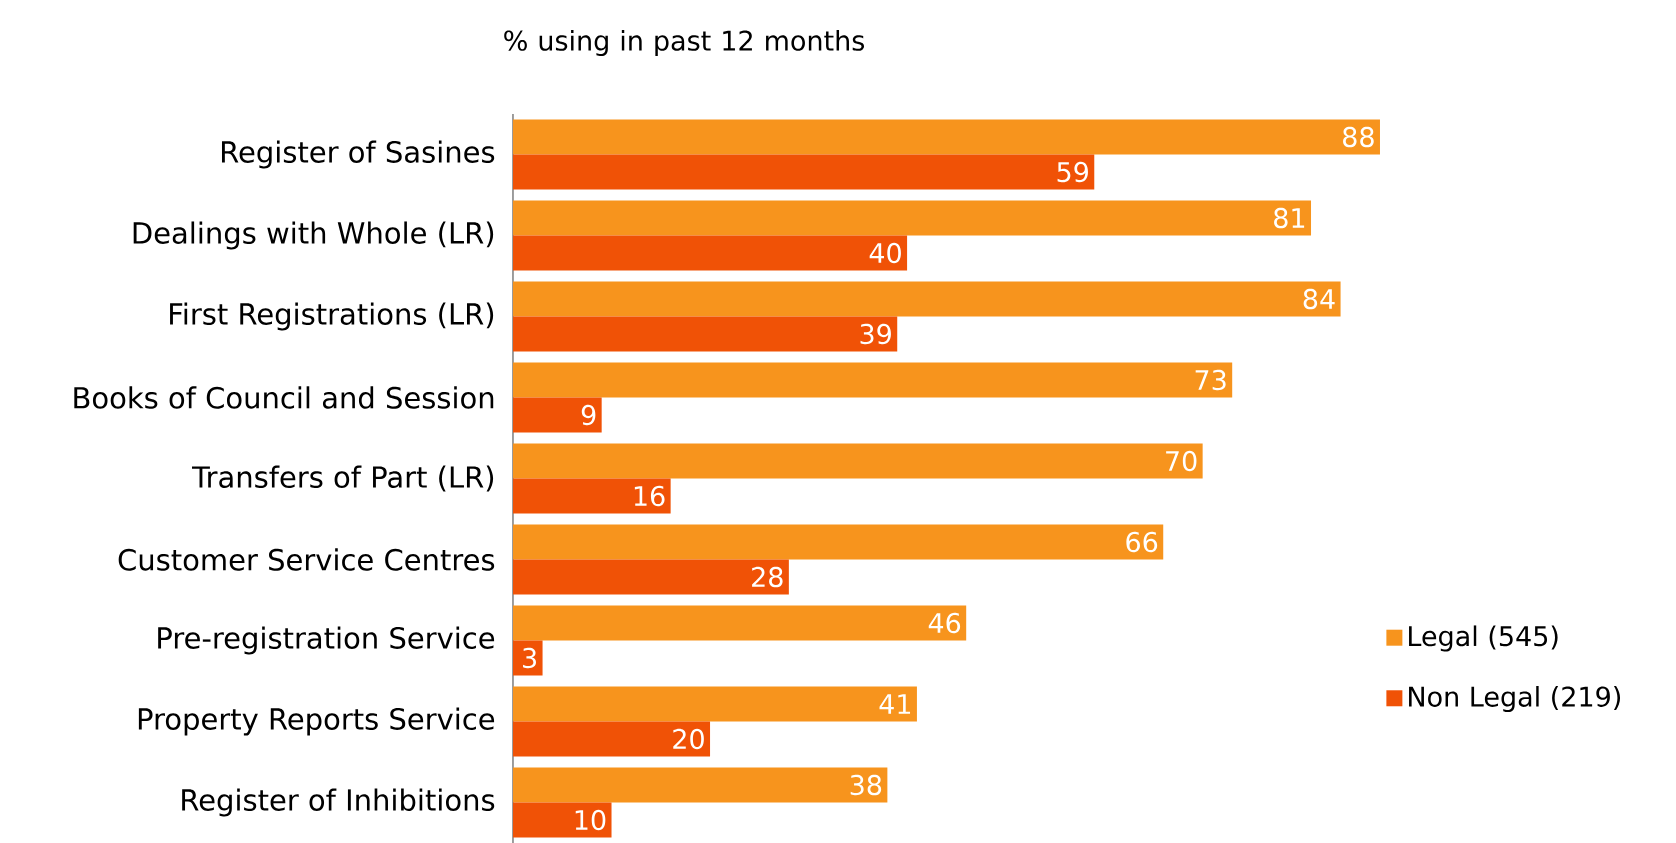  What do you see at coordinates (1142, 542) in the screenshot?
I see `data-label: 66` at bounding box center [1142, 542].